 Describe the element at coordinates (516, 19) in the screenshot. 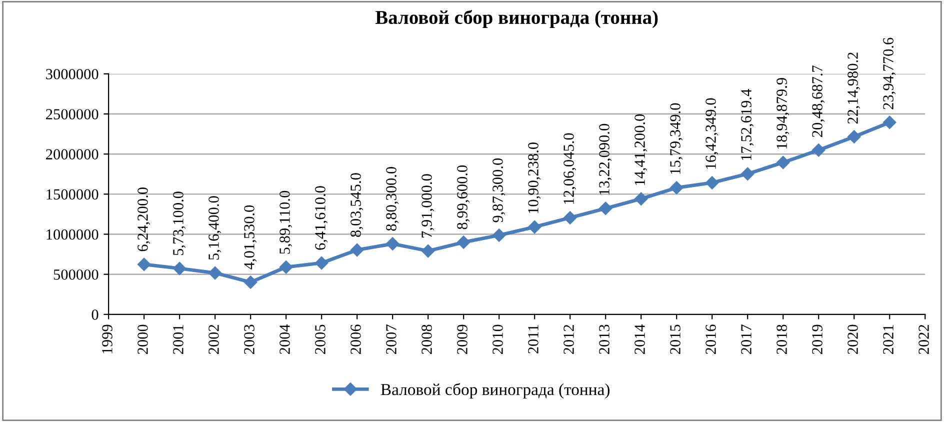

I see `chart-title: Валовой сбор винограда (тонна)` at that location.